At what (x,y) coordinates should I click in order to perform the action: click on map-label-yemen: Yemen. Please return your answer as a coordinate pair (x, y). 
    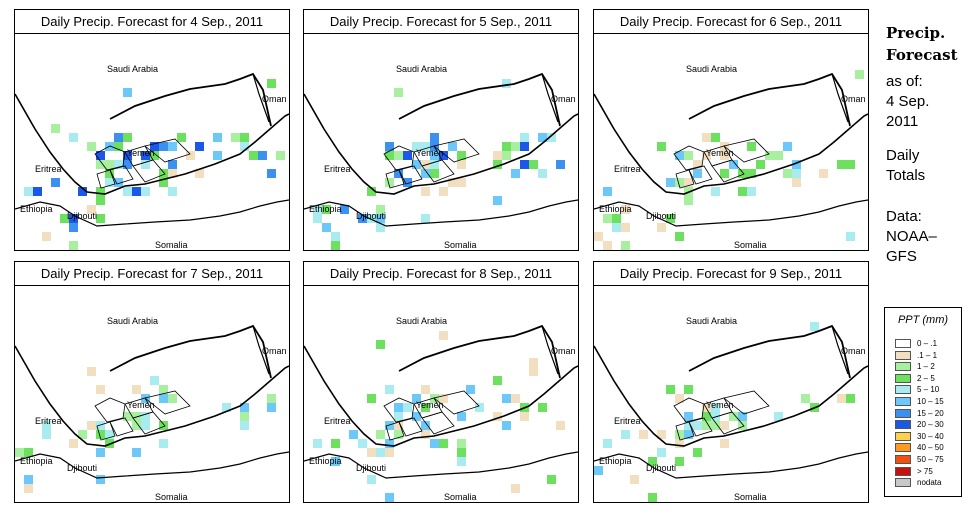
    Looking at the image, I should click on (720, 153).